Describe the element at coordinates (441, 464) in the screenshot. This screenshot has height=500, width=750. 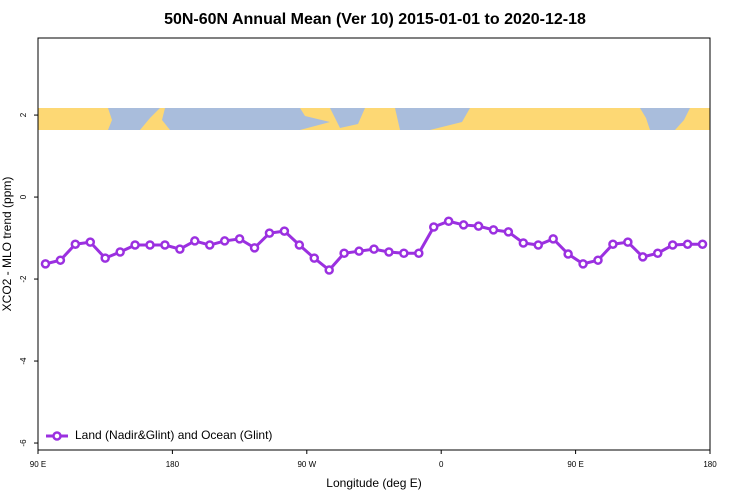
I see `x-tick-label: 0` at that location.